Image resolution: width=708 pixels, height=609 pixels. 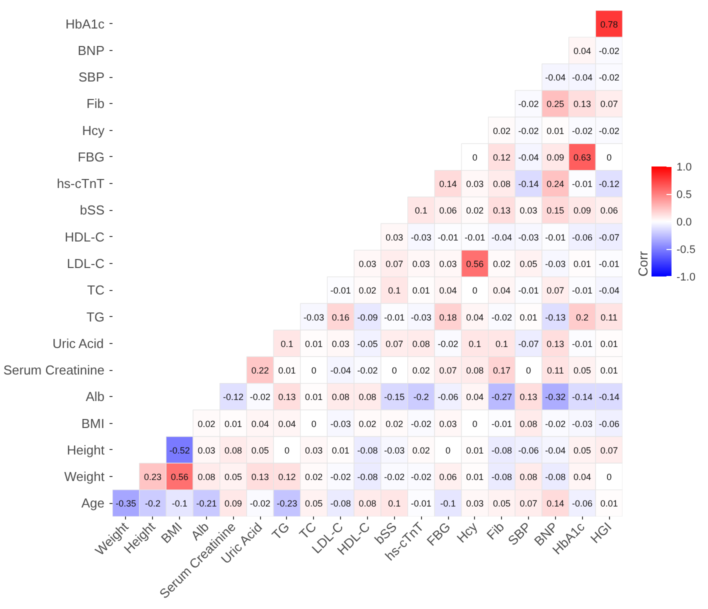 What do you see at coordinates (394, 397) in the screenshot?
I see `data-label: -0.15` at bounding box center [394, 397].